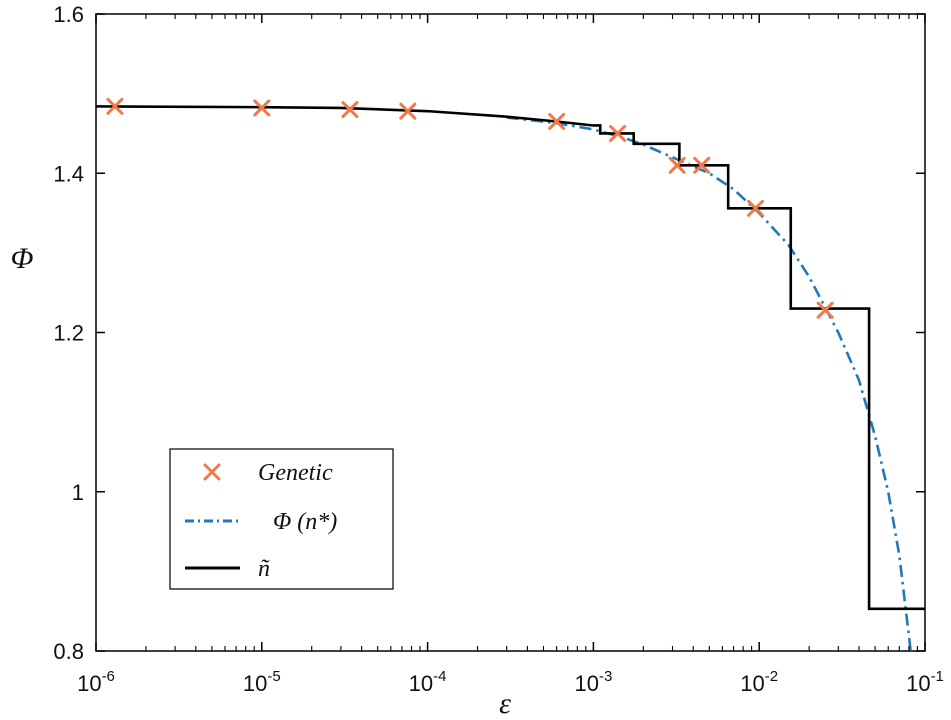  Describe the element at coordinates (68, 651) in the screenshot. I see `y-tick-label: 0.8` at that location.